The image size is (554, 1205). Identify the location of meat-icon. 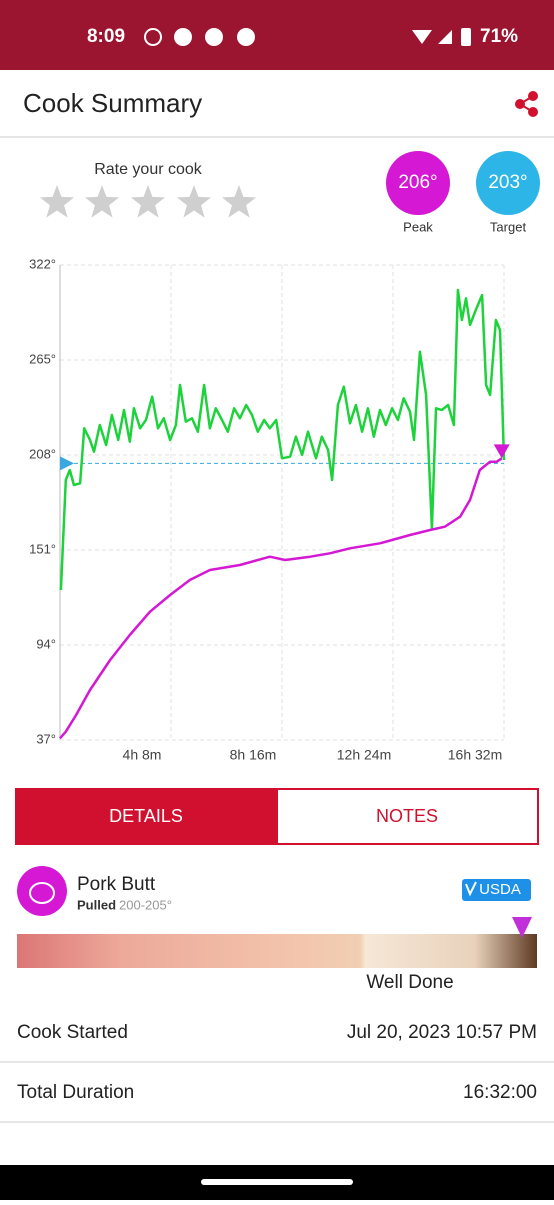
(42, 891).